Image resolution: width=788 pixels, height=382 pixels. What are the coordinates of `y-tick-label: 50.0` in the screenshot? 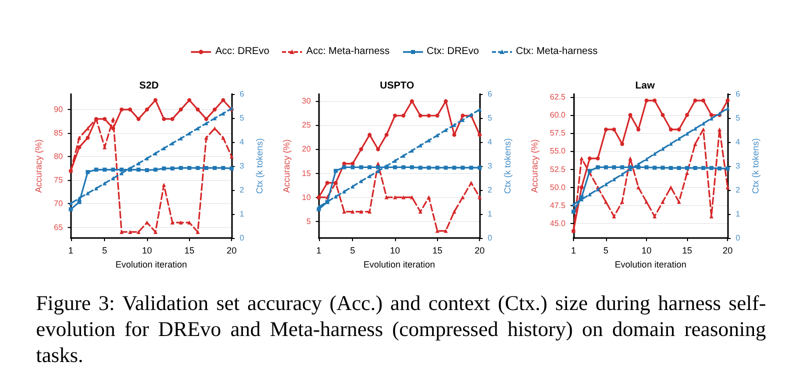 It's located at (558, 187).